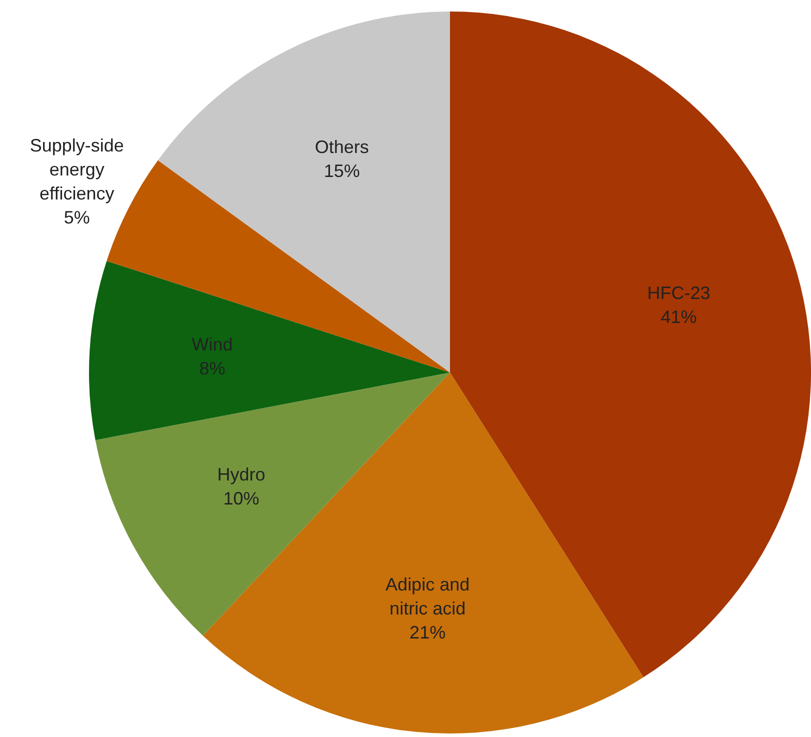 The width and height of the screenshot is (811, 737). I want to click on slice-label: Hydro, so click(241, 474).